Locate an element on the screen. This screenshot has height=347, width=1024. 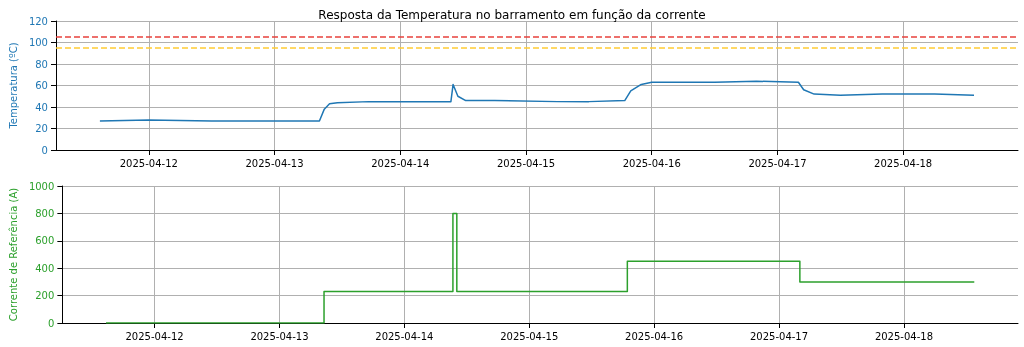
line-series is located at coordinates (537, 101).